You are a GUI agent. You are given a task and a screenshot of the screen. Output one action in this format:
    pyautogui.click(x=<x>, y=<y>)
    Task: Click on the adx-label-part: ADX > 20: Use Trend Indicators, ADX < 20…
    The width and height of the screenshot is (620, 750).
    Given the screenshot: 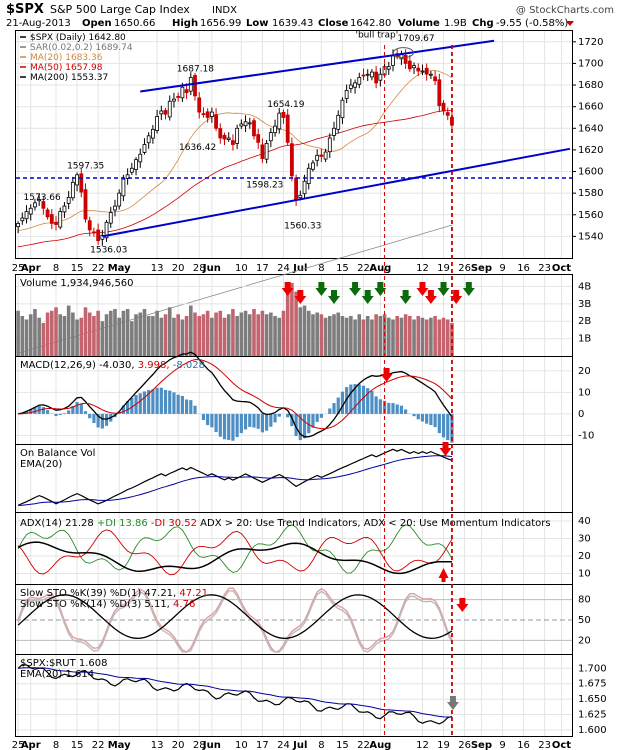 What is the action you would take?
    pyautogui.click(x=375, y=523)
    